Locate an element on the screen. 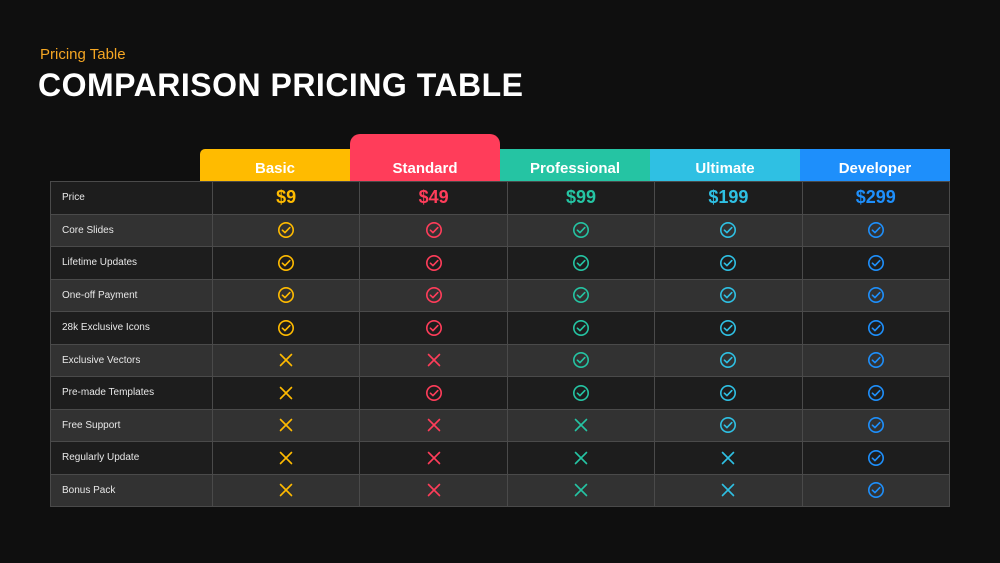  price-row: Price $9 $49 $99 $199 $299 is located at coordinates (500, 198).